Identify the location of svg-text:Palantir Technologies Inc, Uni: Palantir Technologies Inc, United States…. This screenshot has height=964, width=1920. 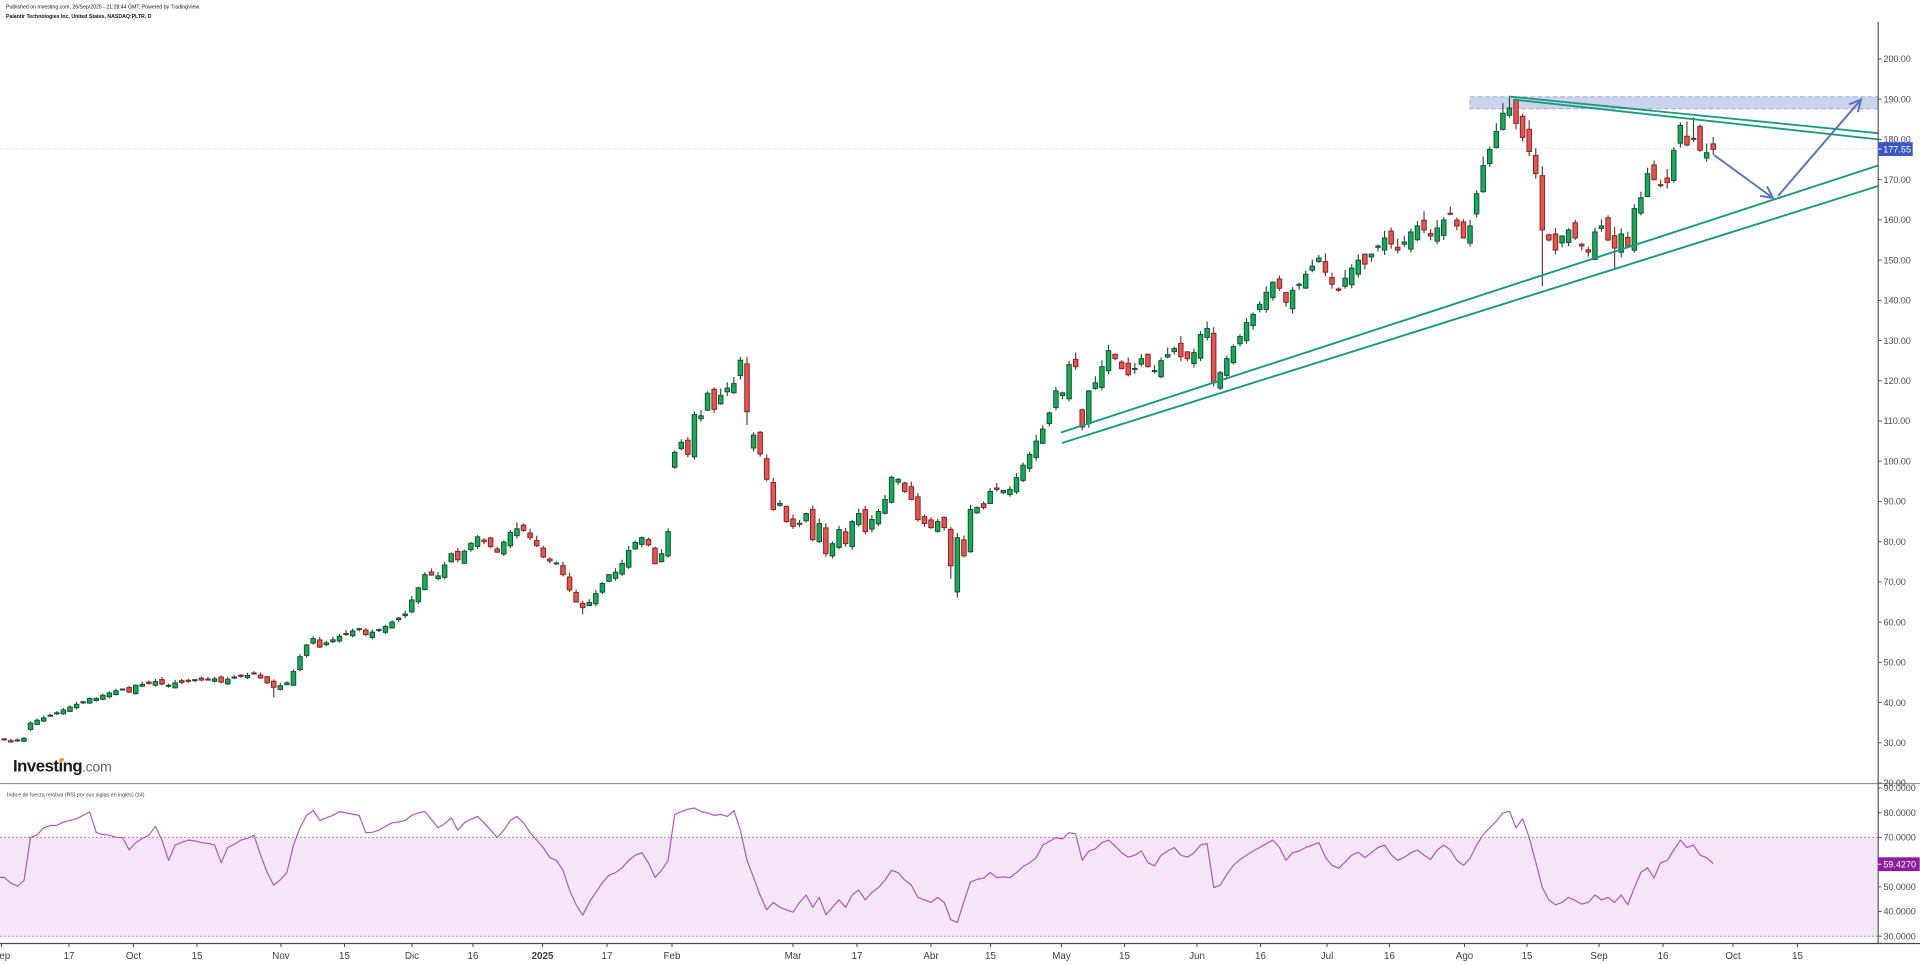
(79, 17).